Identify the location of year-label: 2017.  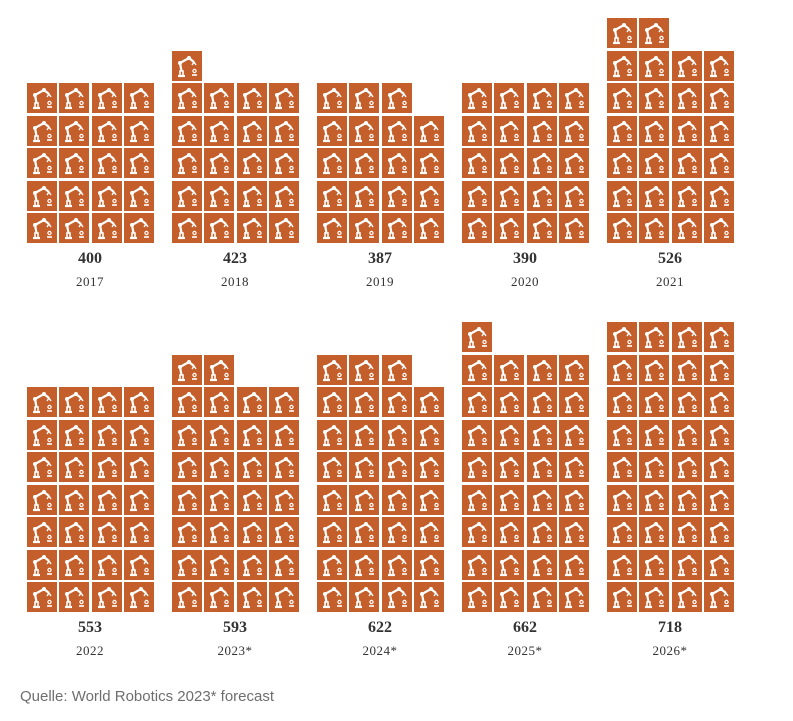
(90, 281).